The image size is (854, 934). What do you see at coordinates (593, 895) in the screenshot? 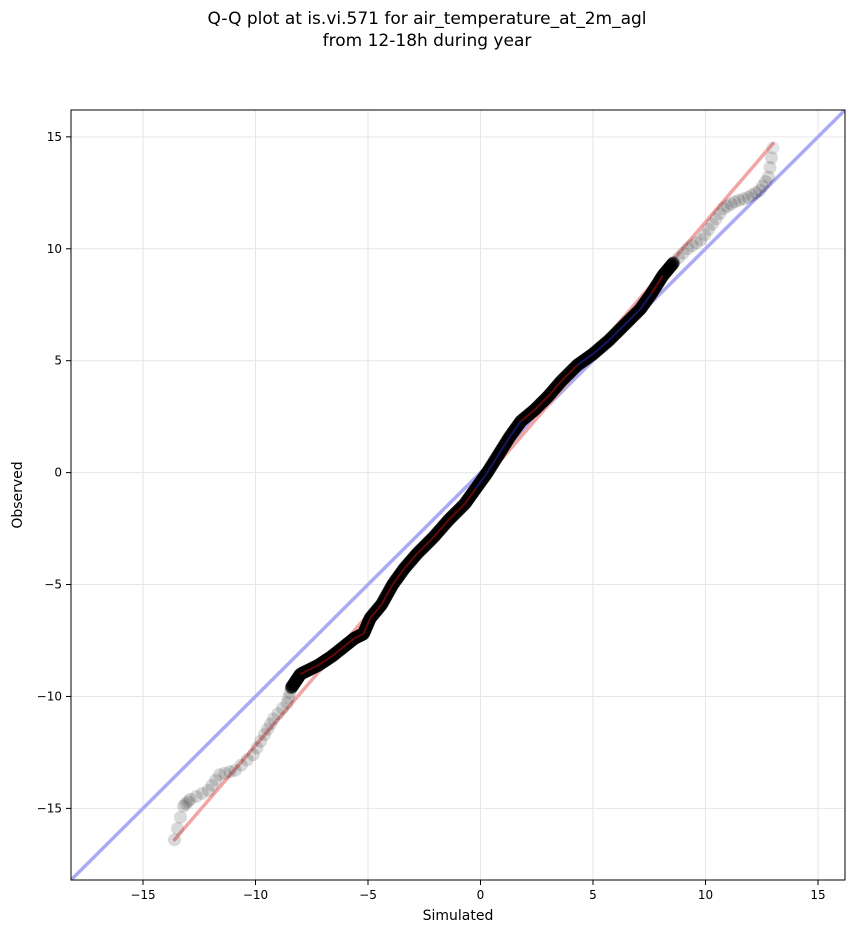
I see `x-tick-label: 5` at bounding box center [593, 895].